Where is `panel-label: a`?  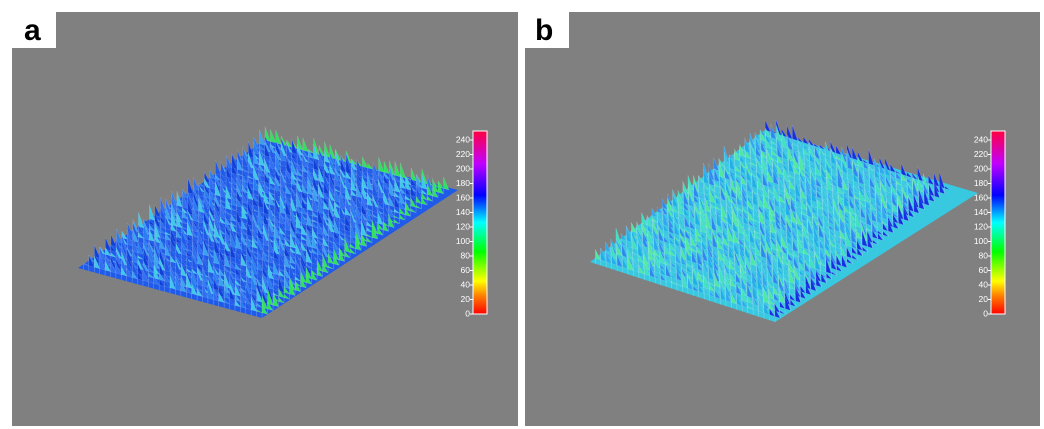 panel-label: a is located at coordinates (32, 30).